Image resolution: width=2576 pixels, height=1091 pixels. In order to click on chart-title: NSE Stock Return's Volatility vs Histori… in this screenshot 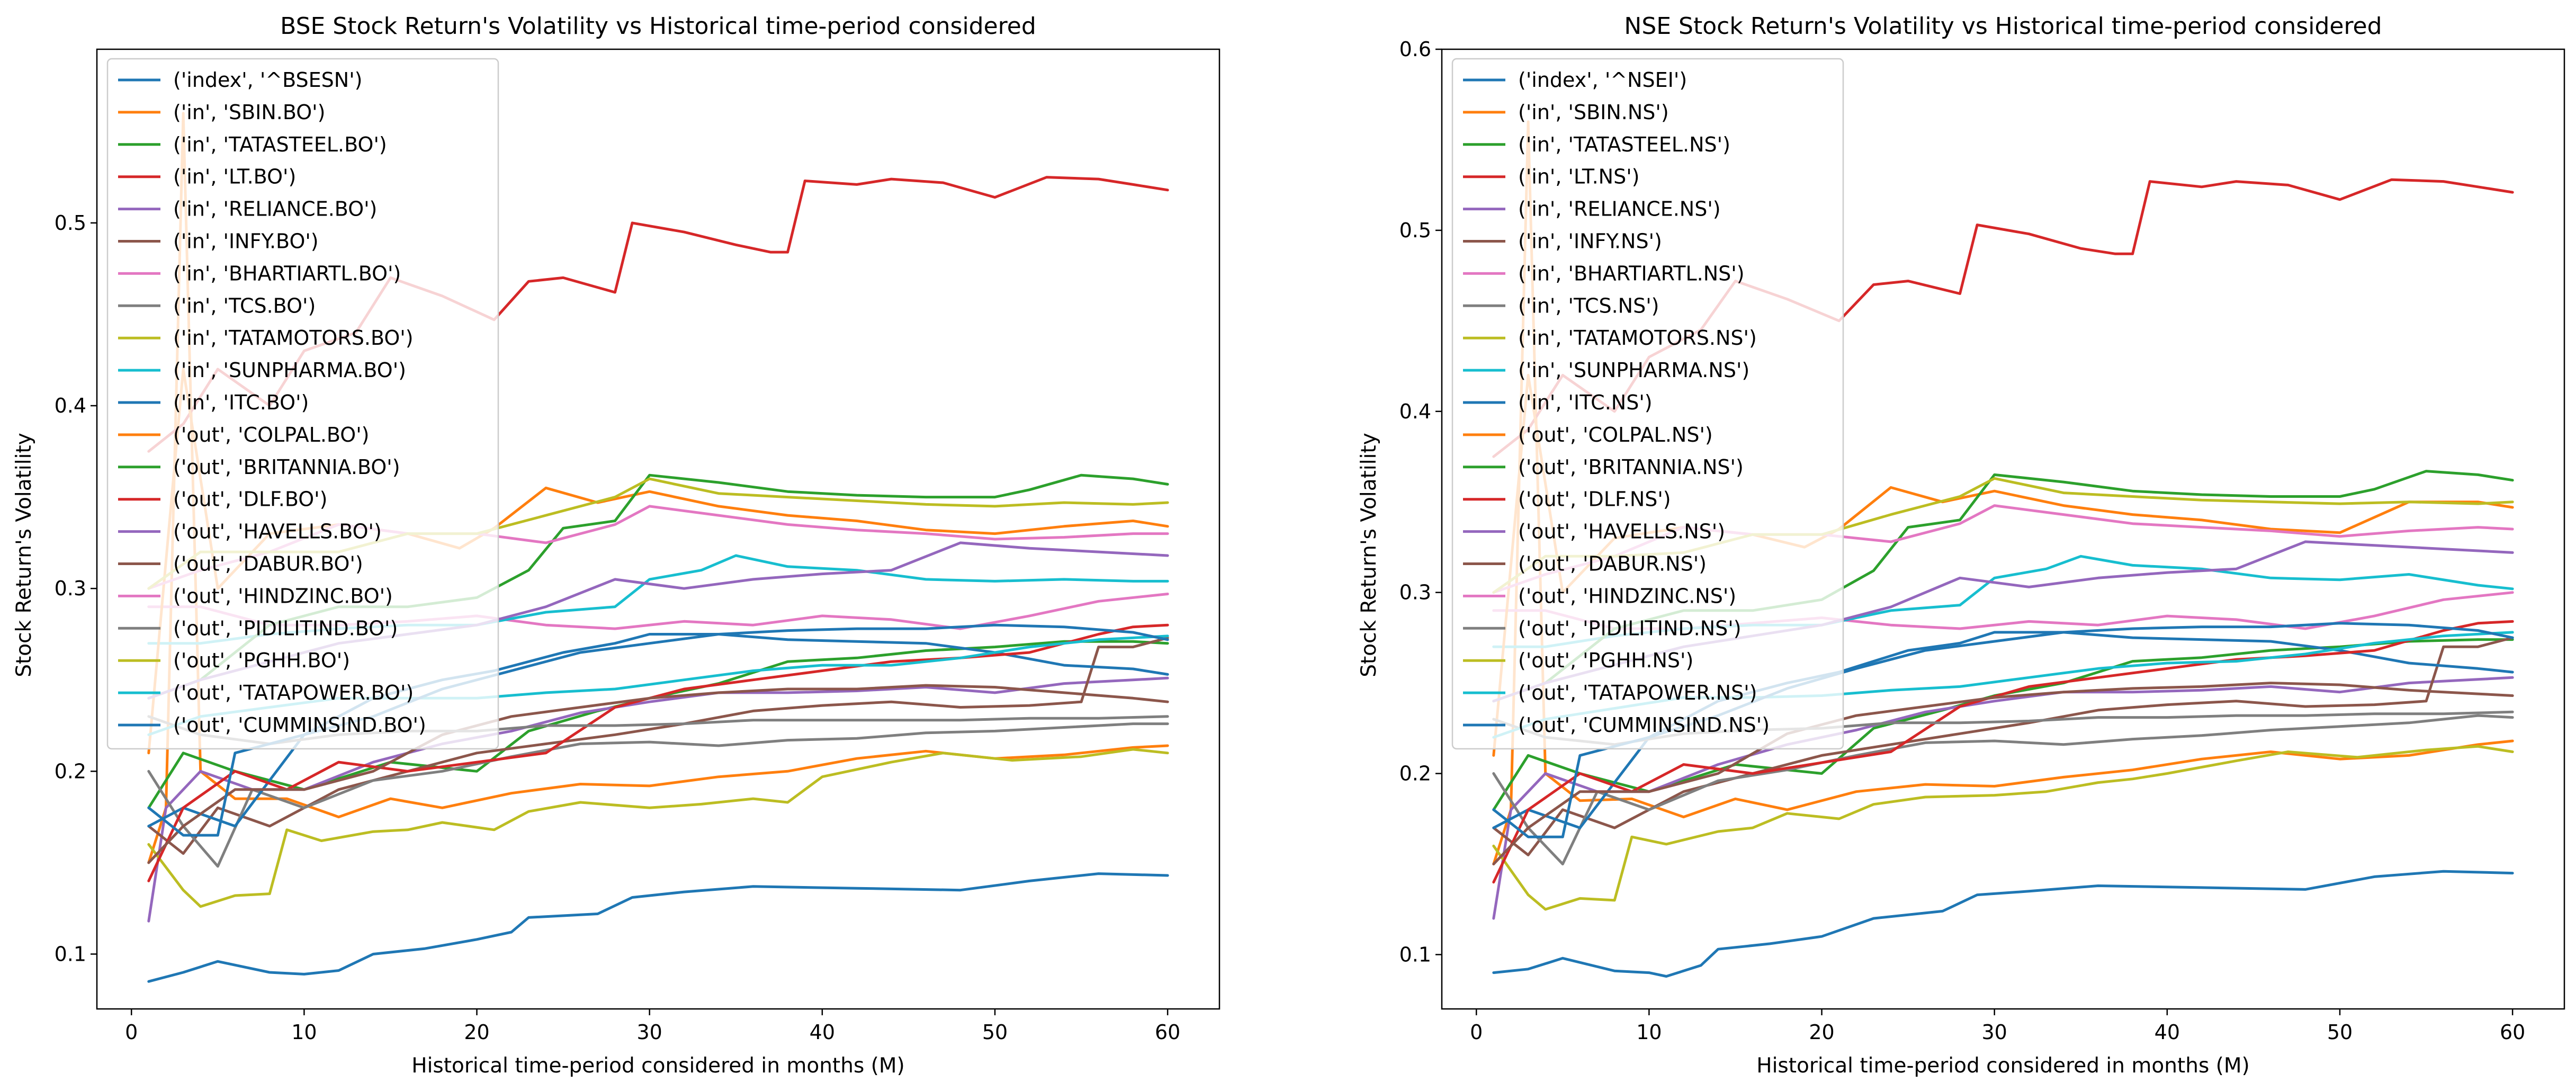, I will do `click(2003, 26)`.